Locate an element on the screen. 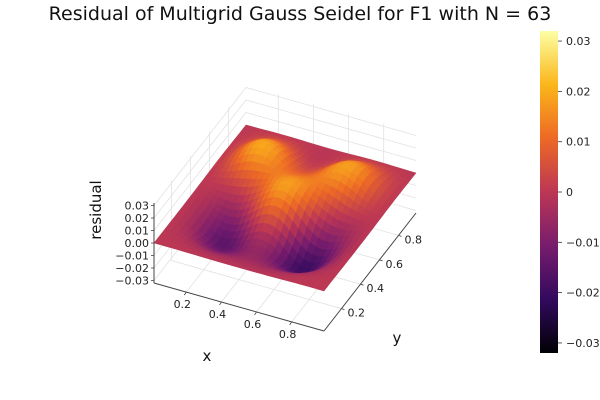  colorbar is located at coordinates (549, 192).